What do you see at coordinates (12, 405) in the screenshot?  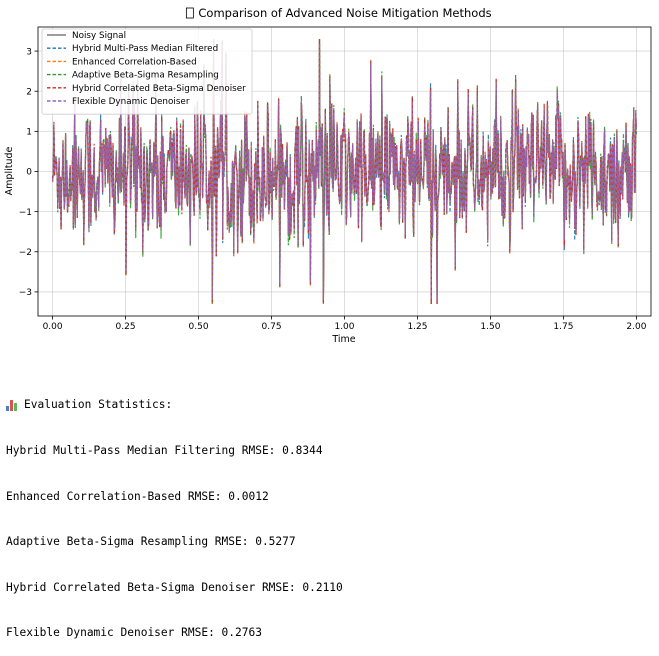 I see `bar-chart-icon` at bounding box center [12, 405].